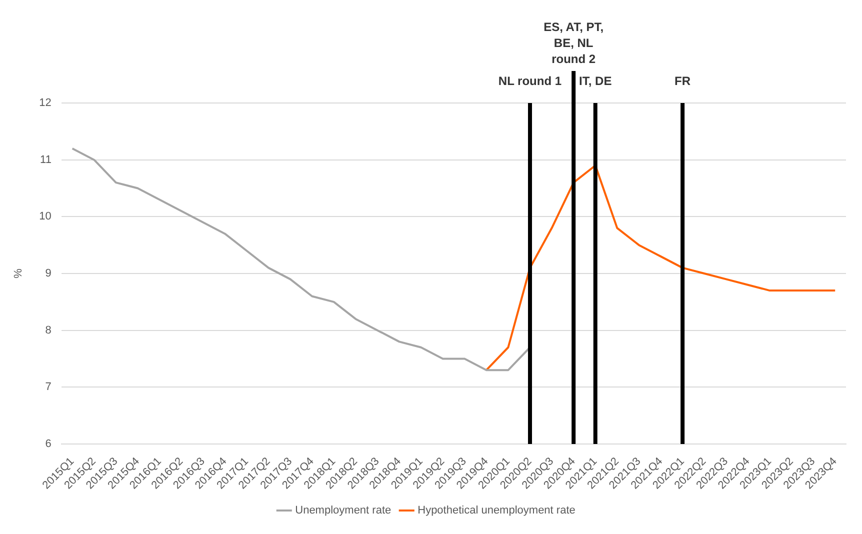 This screenshot has width=862, height=534. What do you see at coordinates (48, 274) in the screenshot?
I see `y-tick-label: 9` at bounding box center [48, 274].